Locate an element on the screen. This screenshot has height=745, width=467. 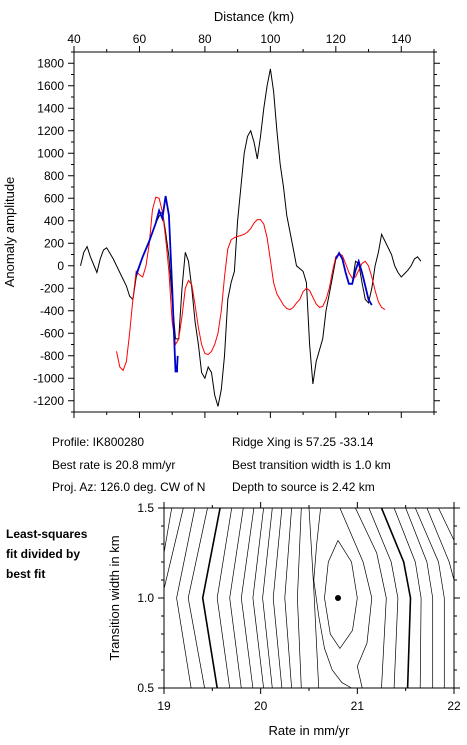
fit-window-line-left is located at coordinates (157, 284).